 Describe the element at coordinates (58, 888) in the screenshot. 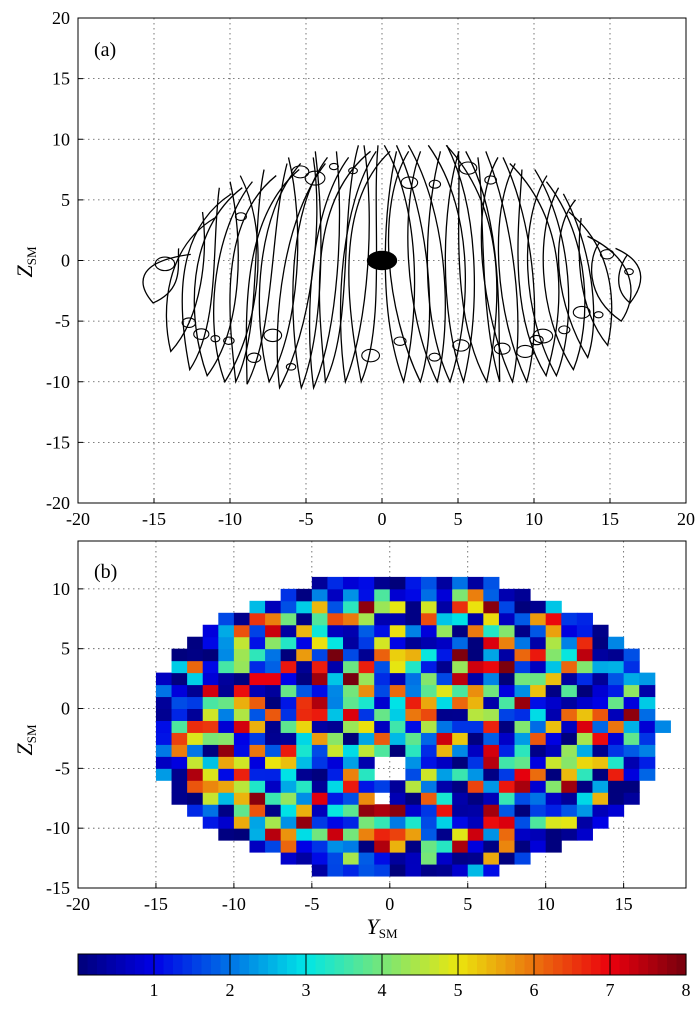

I see `panel-b-ytick-label: -15` at that location.